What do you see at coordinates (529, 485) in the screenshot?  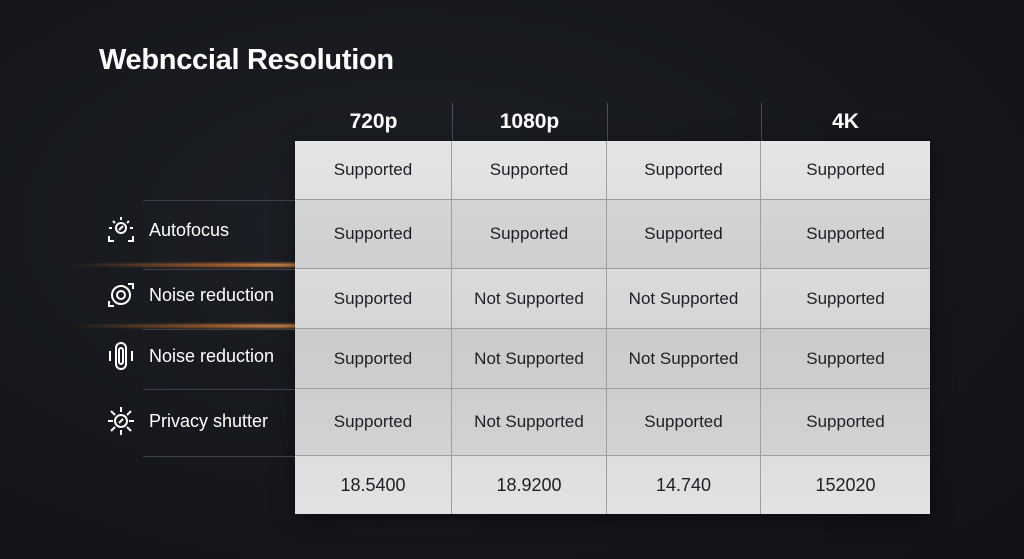 I see `table-cell: 18.9200` at bounding box center [529, 485].